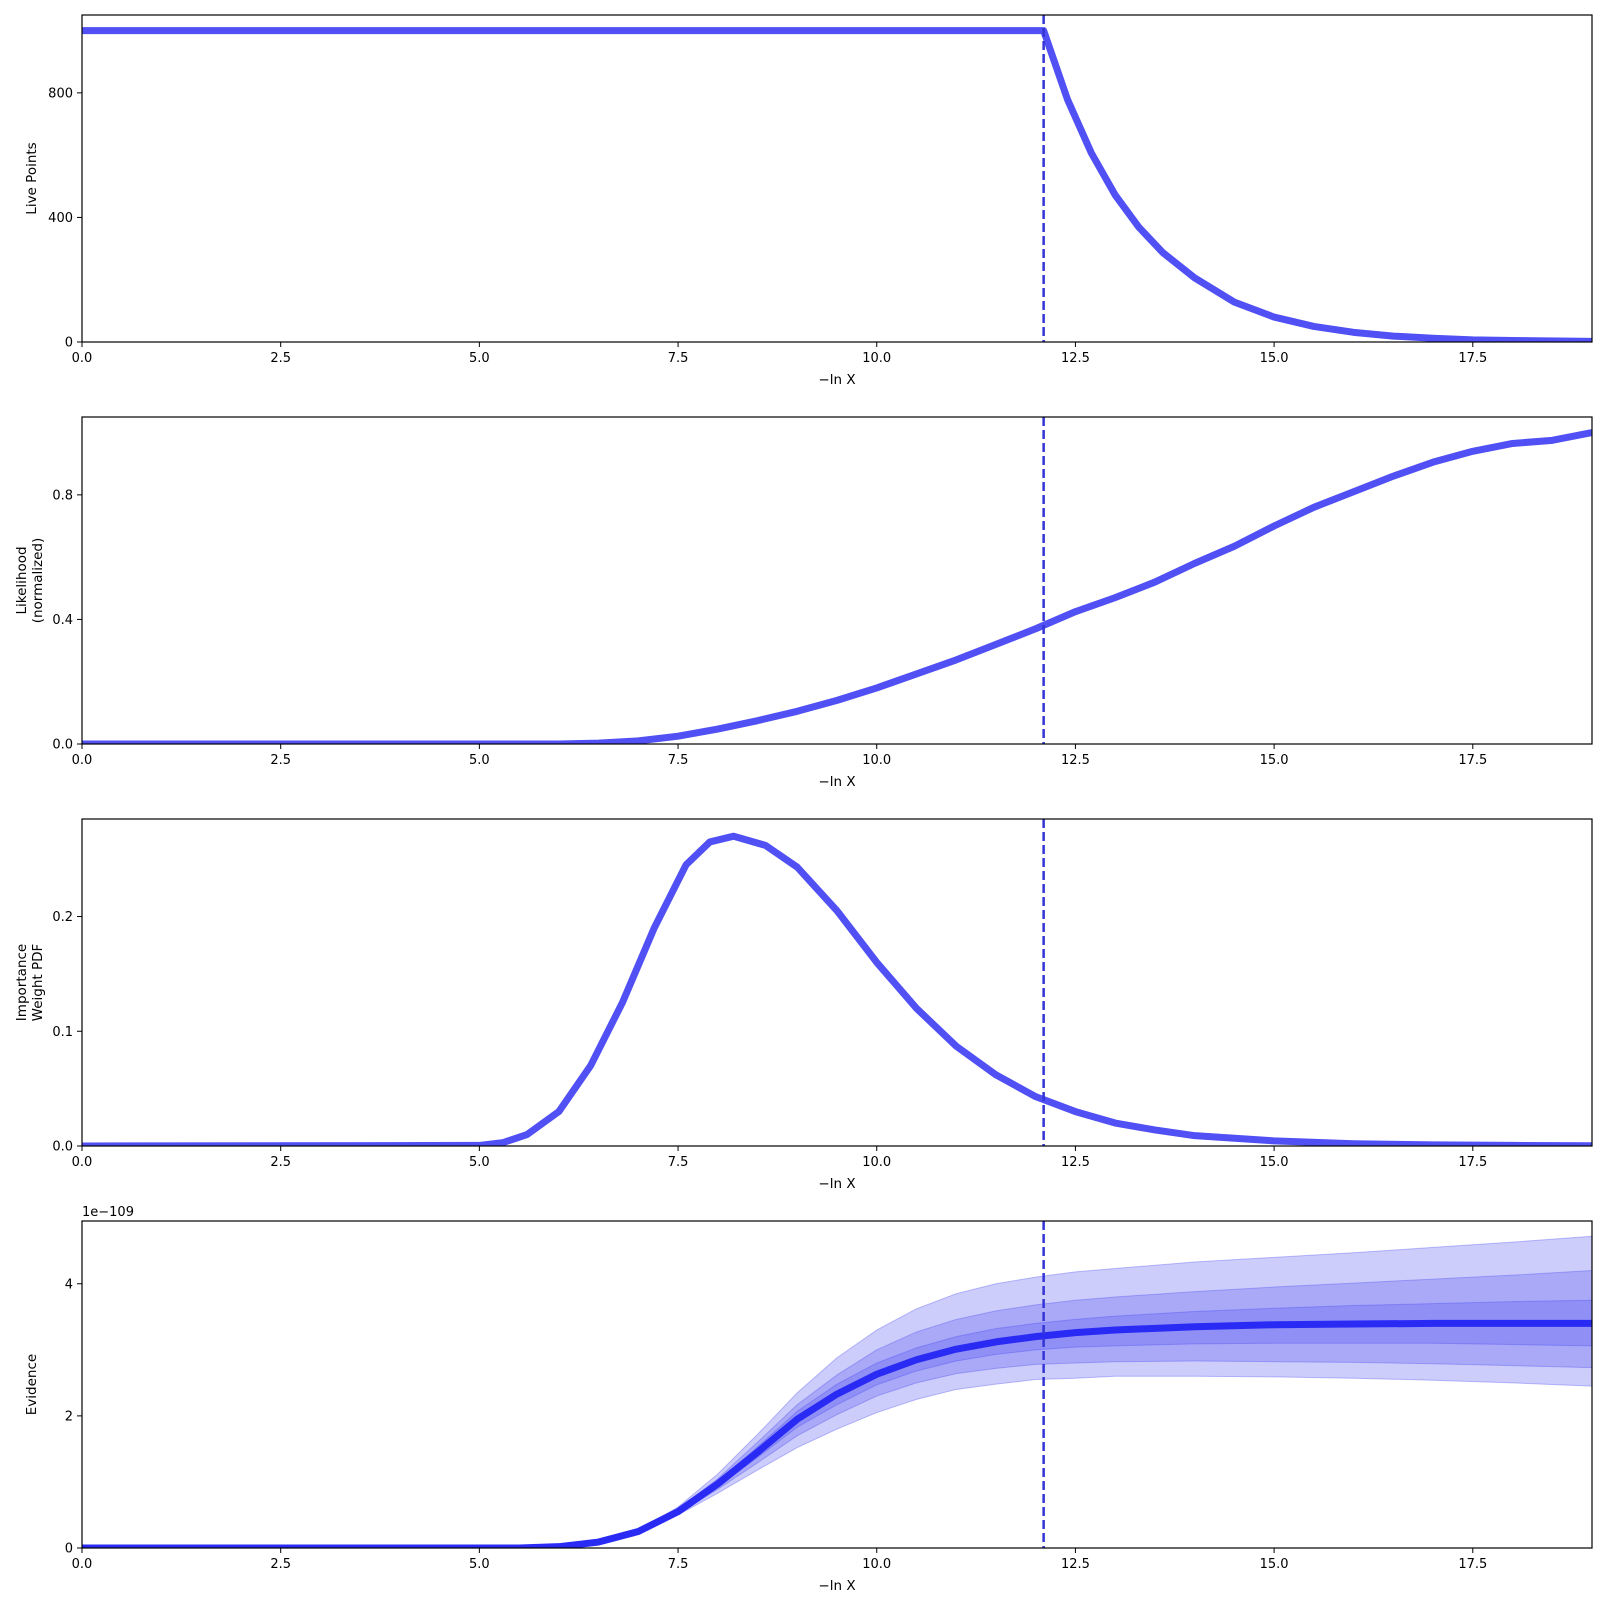 The height and width of the screenshot is (1600, 1600). I want to click on likelihood-xtick-label: 2.5, so click(280, 760).